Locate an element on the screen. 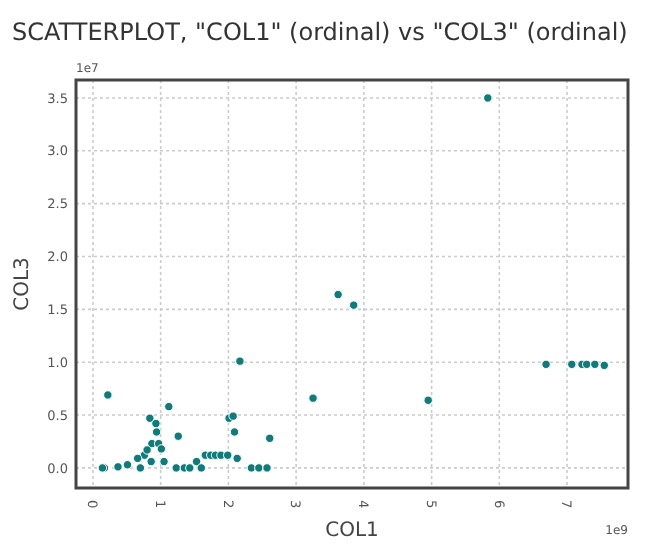 The width and height of the screenshot is (668, 548). chart-title: SCATTERPLOT, "COL1" (ordinal) vs "COL3" (ordinal) is located at coordinates (320, 32).